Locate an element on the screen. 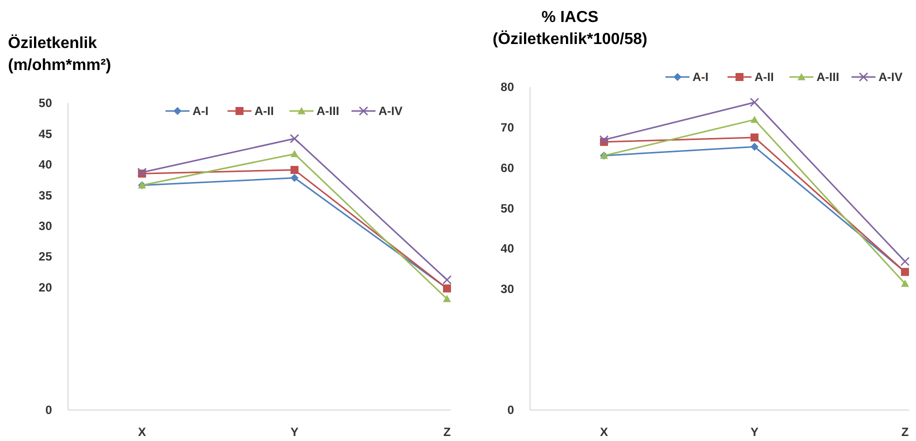  y-axis-title: Öziletkenlik (m/ohm*mm²) is located at coordinates (60, 54).